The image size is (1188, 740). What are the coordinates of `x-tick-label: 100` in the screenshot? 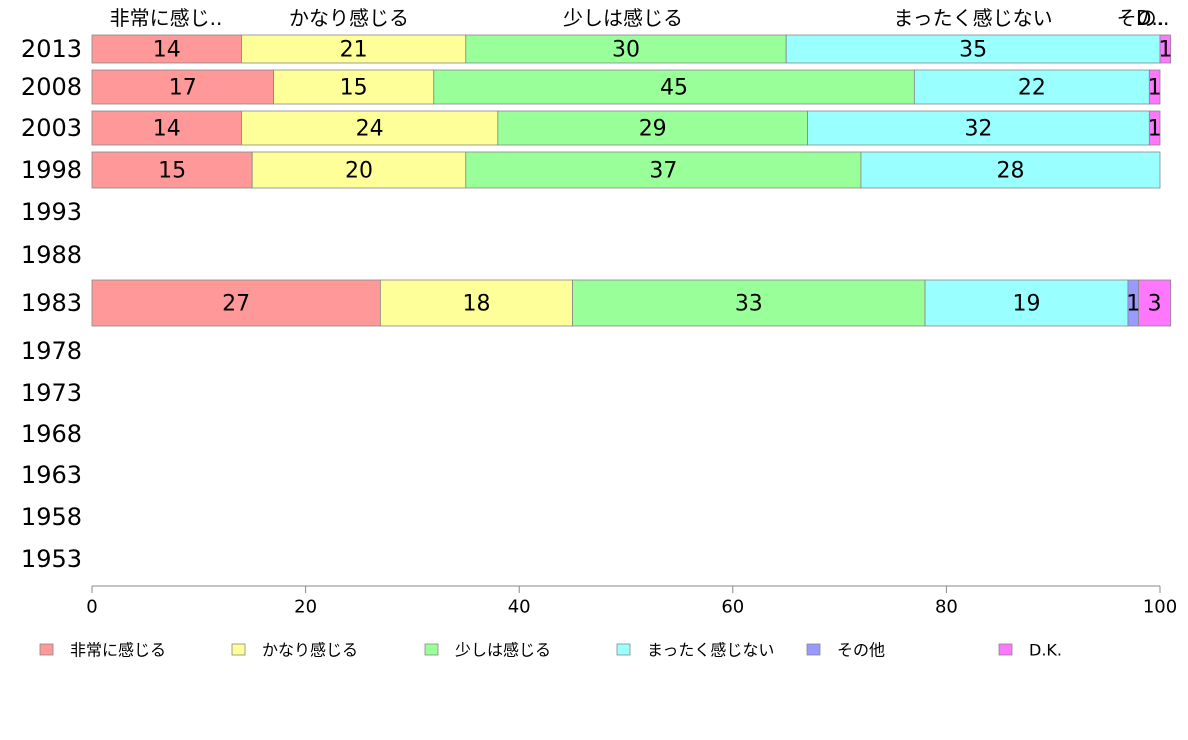 It's located at (1160, 607).